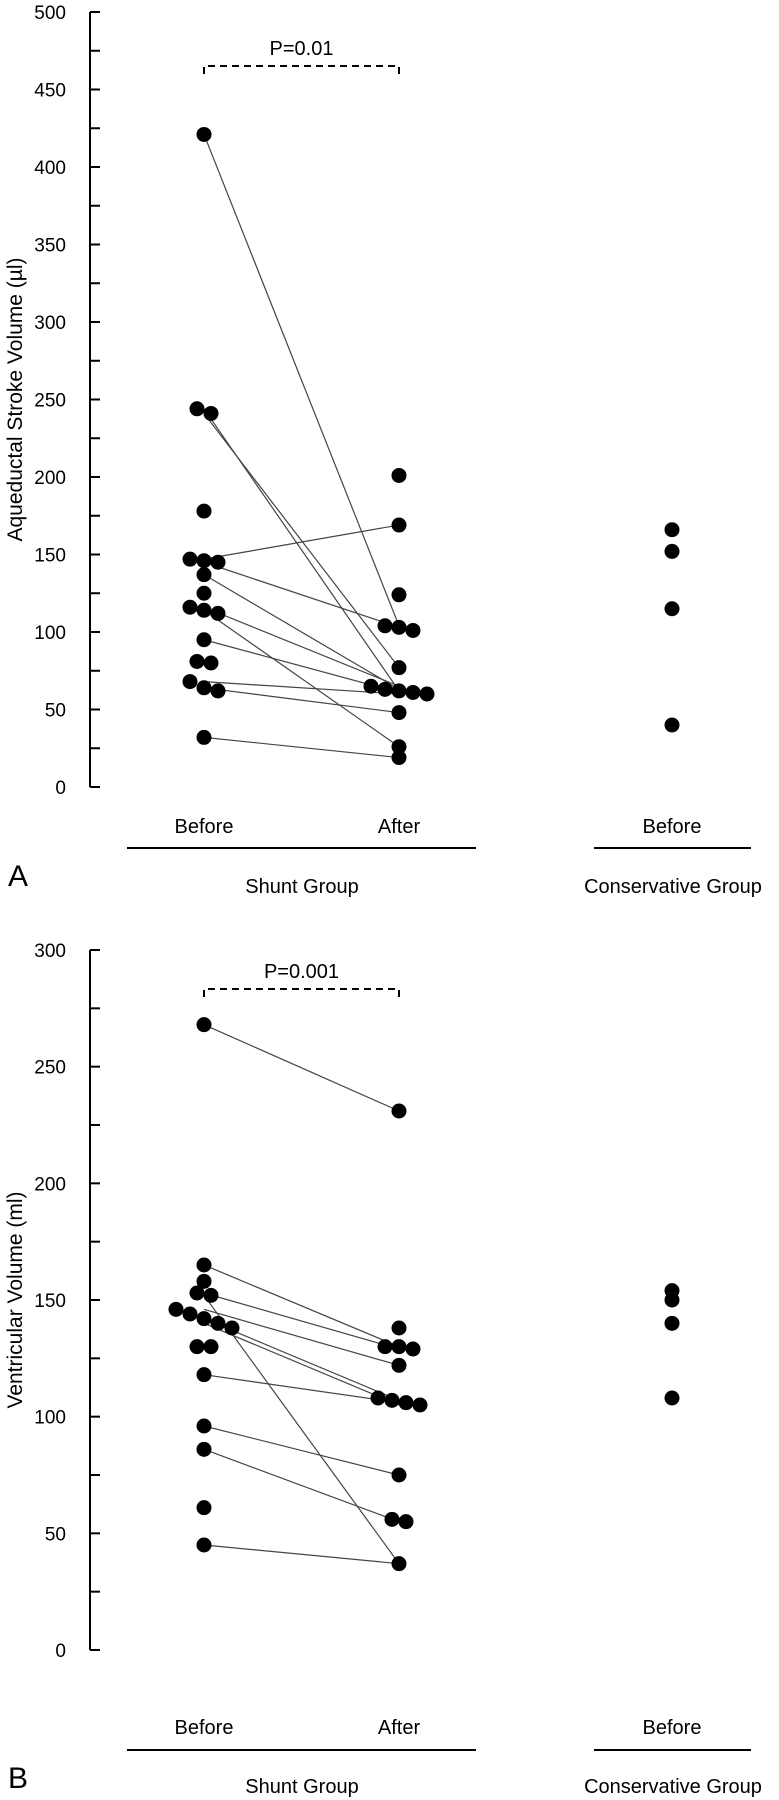 This screenshot has width=779, height=1800. What do you see at coordinates (18, 1778) in the screenshot?
I see `panel-letter: B` at bounding box center [18, 1778].